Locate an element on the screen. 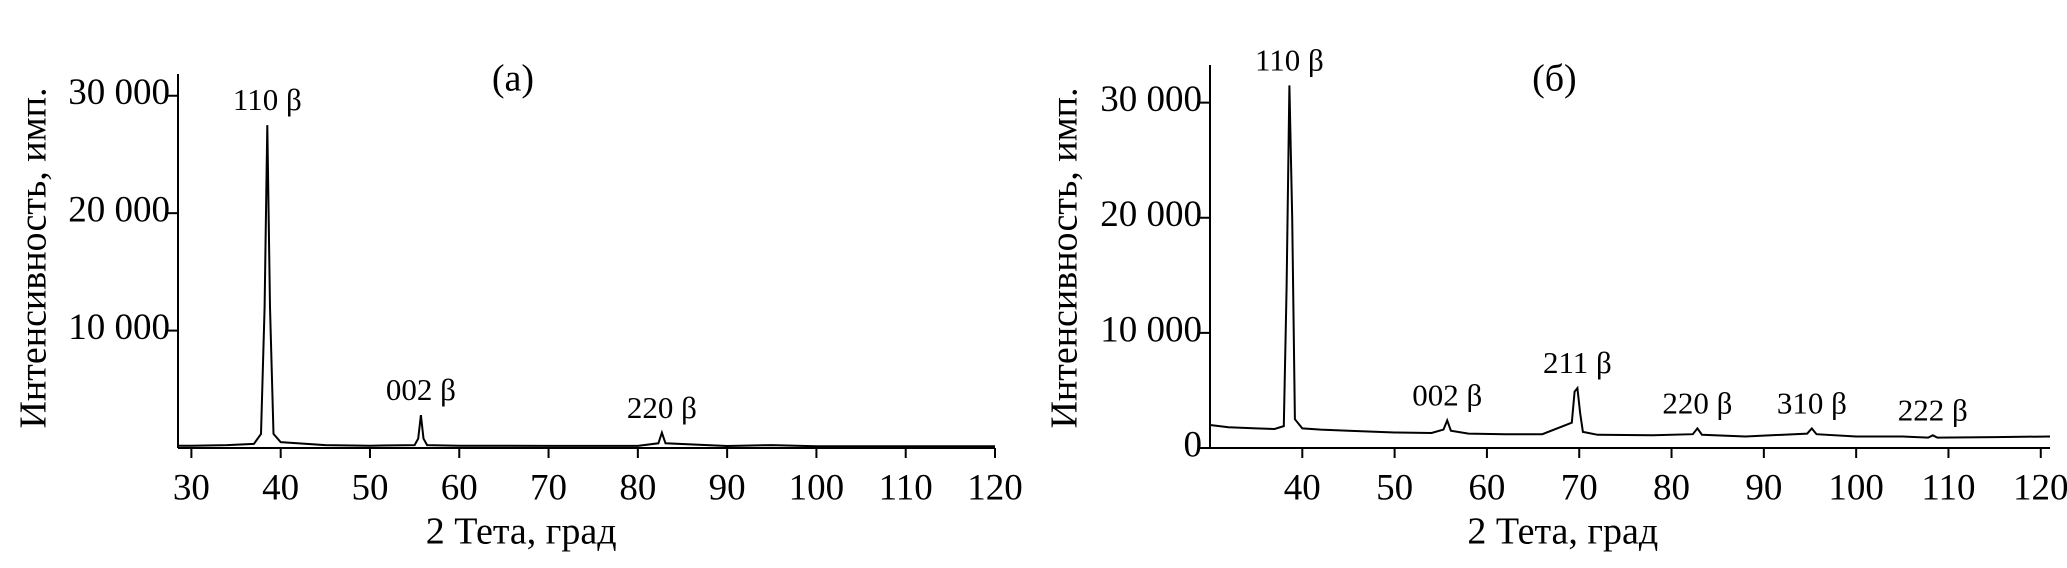  y-tick-label: 0 is located at coordinates (1193, 444).